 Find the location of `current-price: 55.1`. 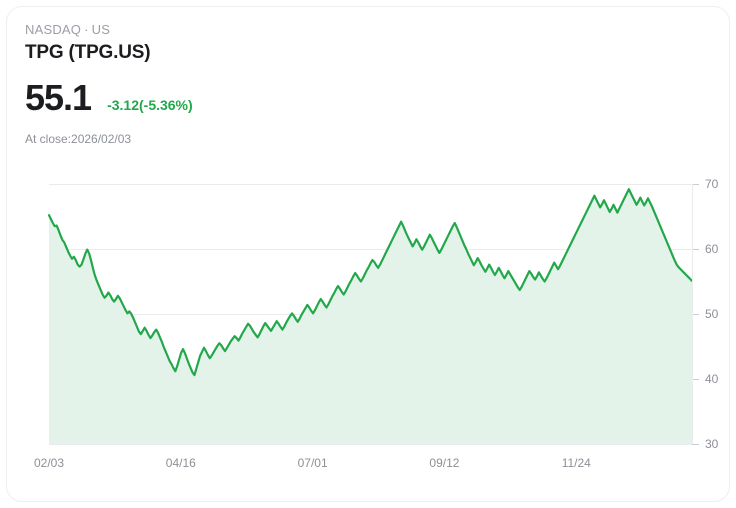

current-price: 55.1 is located at coordinates (58, 97).